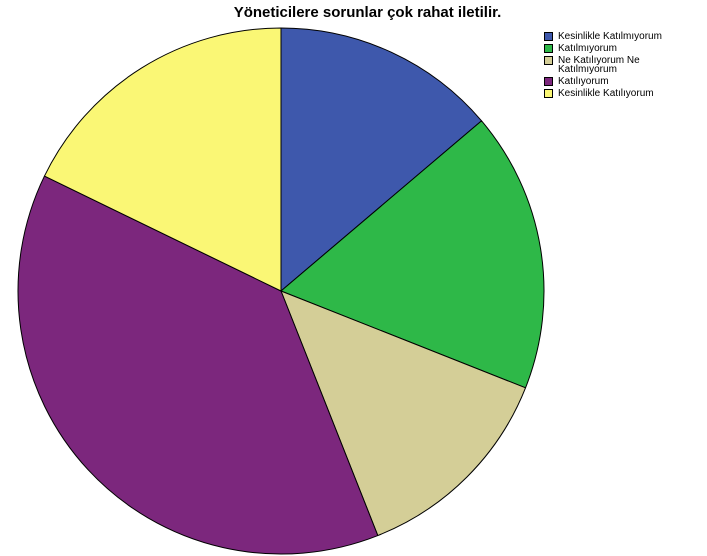  I want to click on legend-label: Ne Katılıyorum Ne Katılmıyorum, so click(599, 65).